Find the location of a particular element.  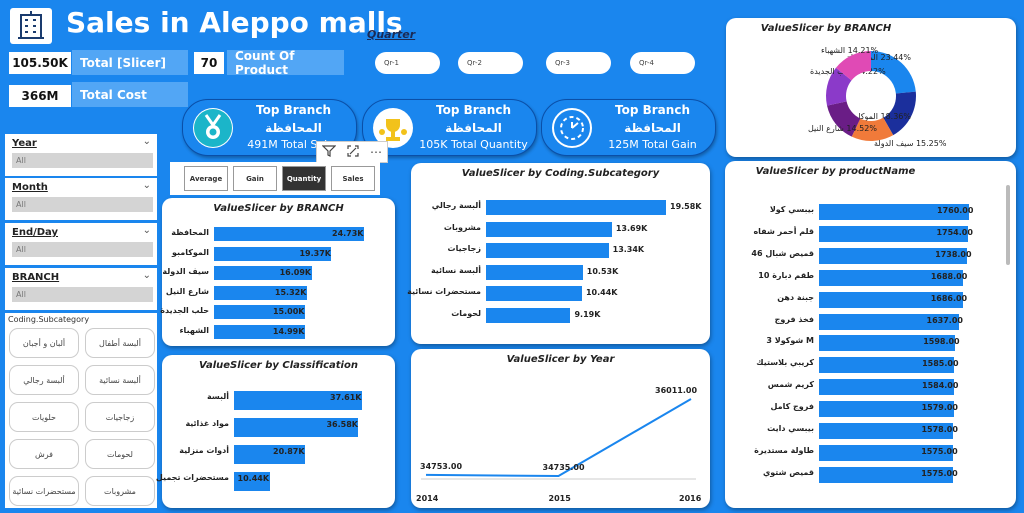

branch_bar-value-label: 14.99K is located at coordinates (288, 331).